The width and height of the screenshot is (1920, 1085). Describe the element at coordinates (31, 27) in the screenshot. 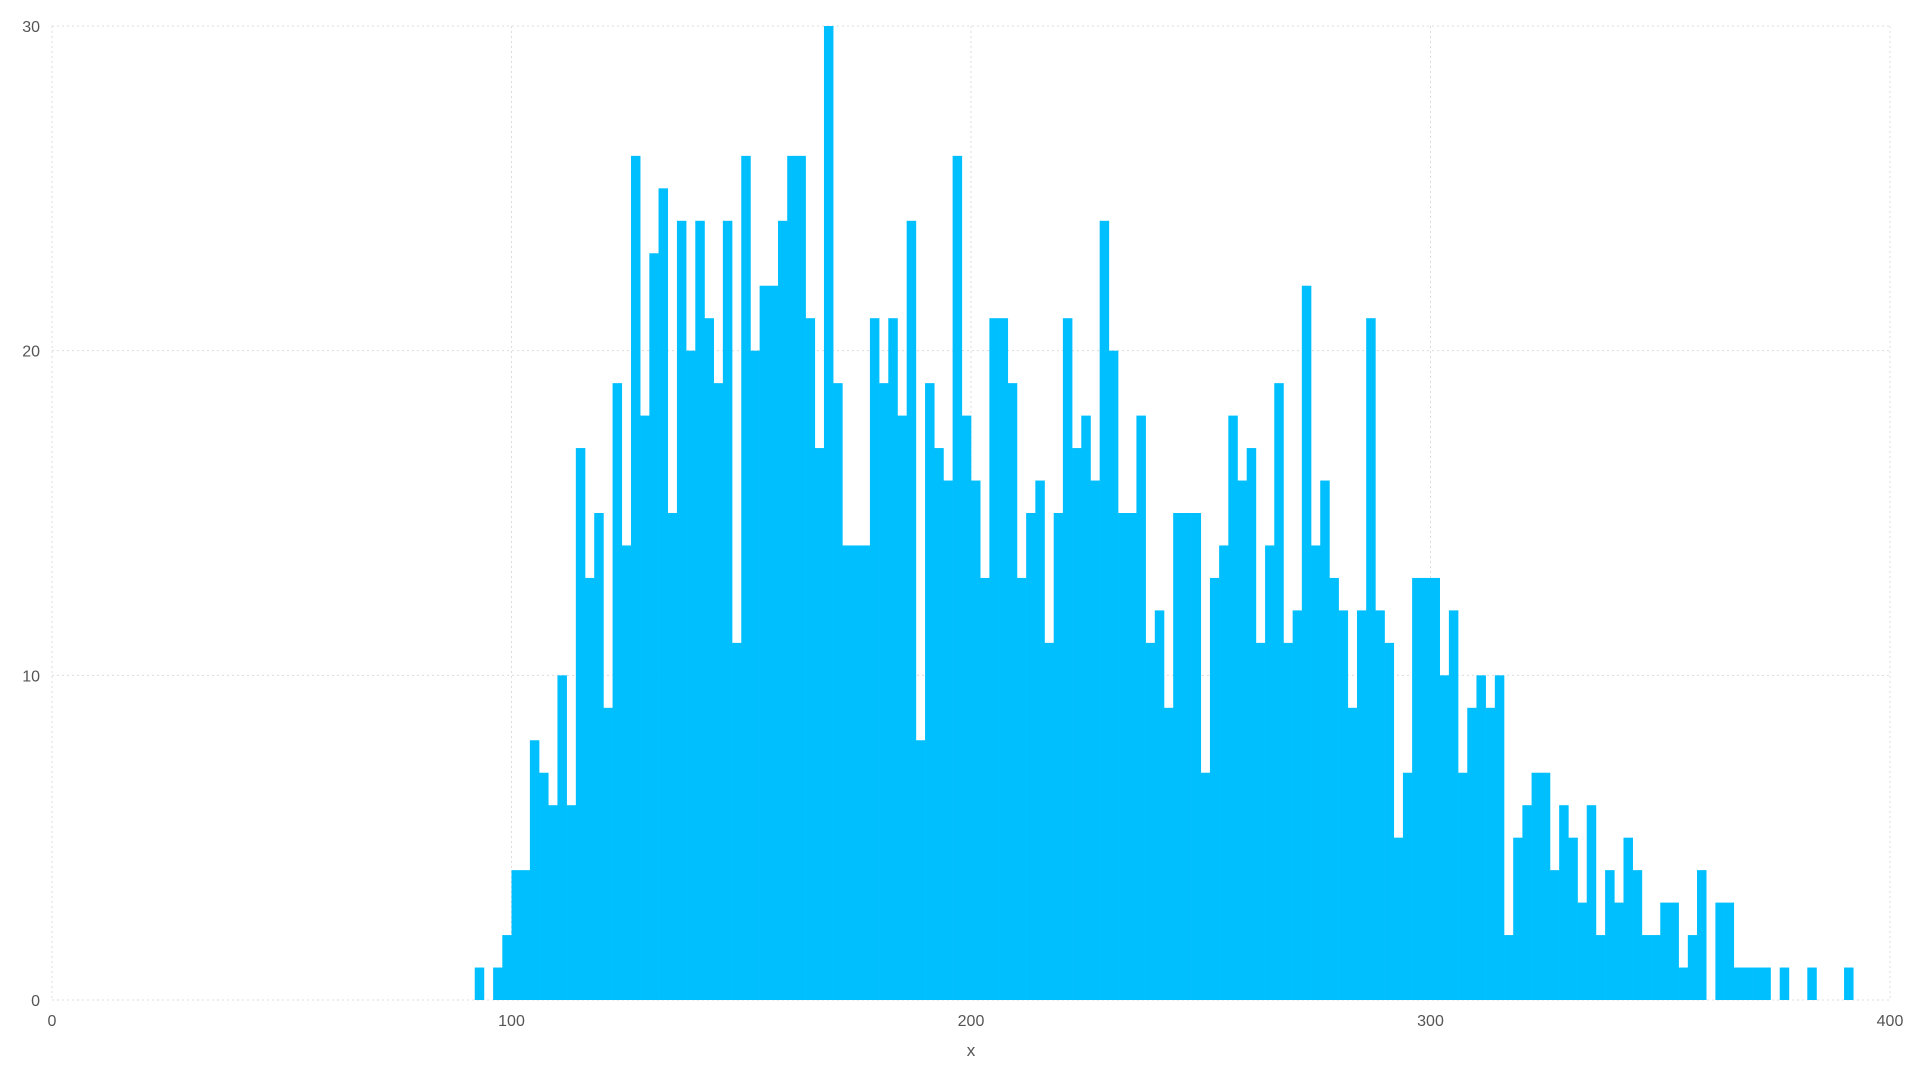

I see `y-tick-label: 30` at that location.